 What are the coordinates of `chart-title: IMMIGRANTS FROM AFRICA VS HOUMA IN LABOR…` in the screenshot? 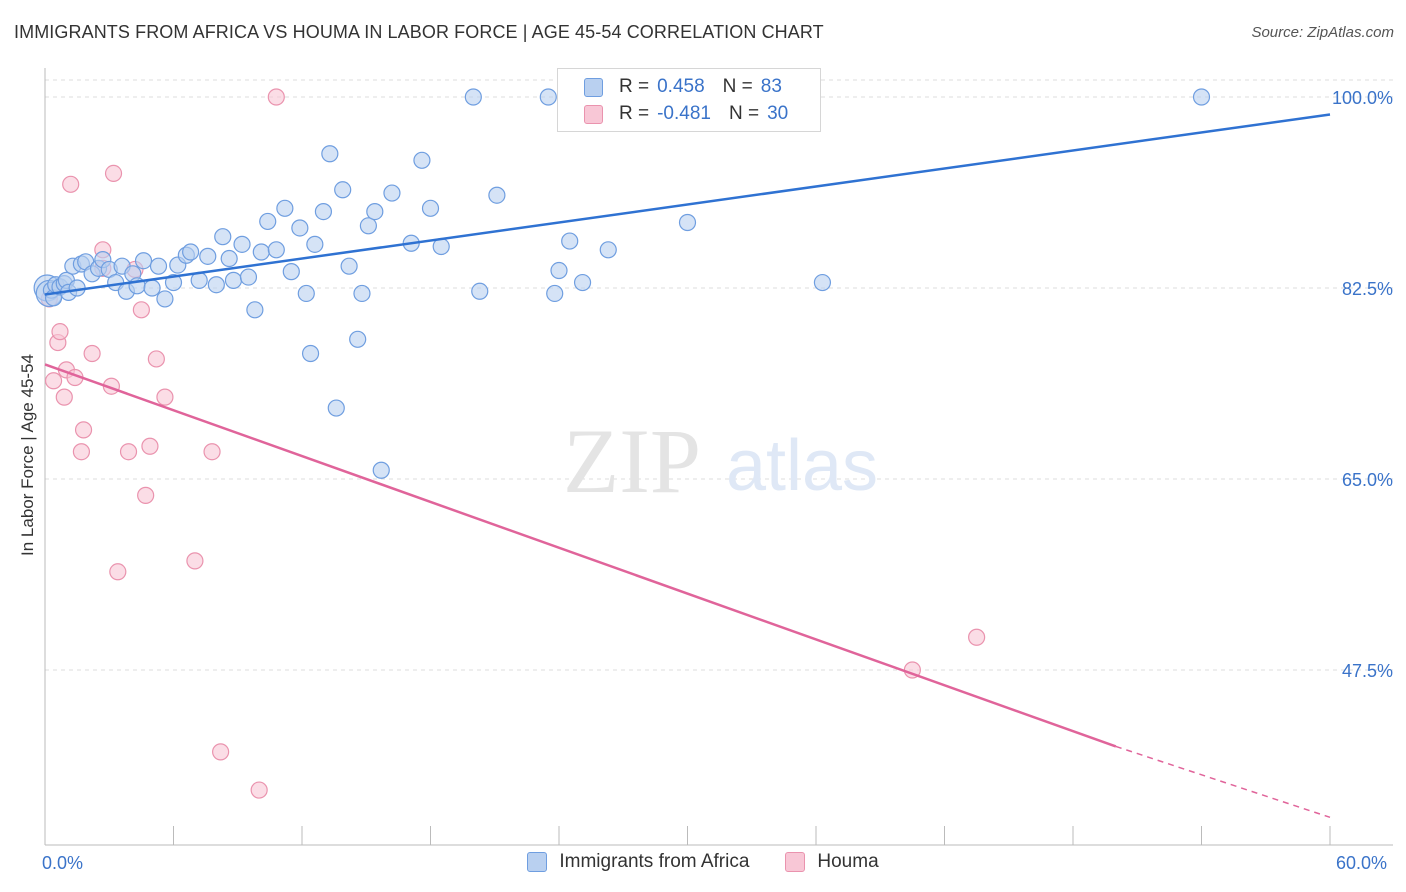 It's located at (419, 32).